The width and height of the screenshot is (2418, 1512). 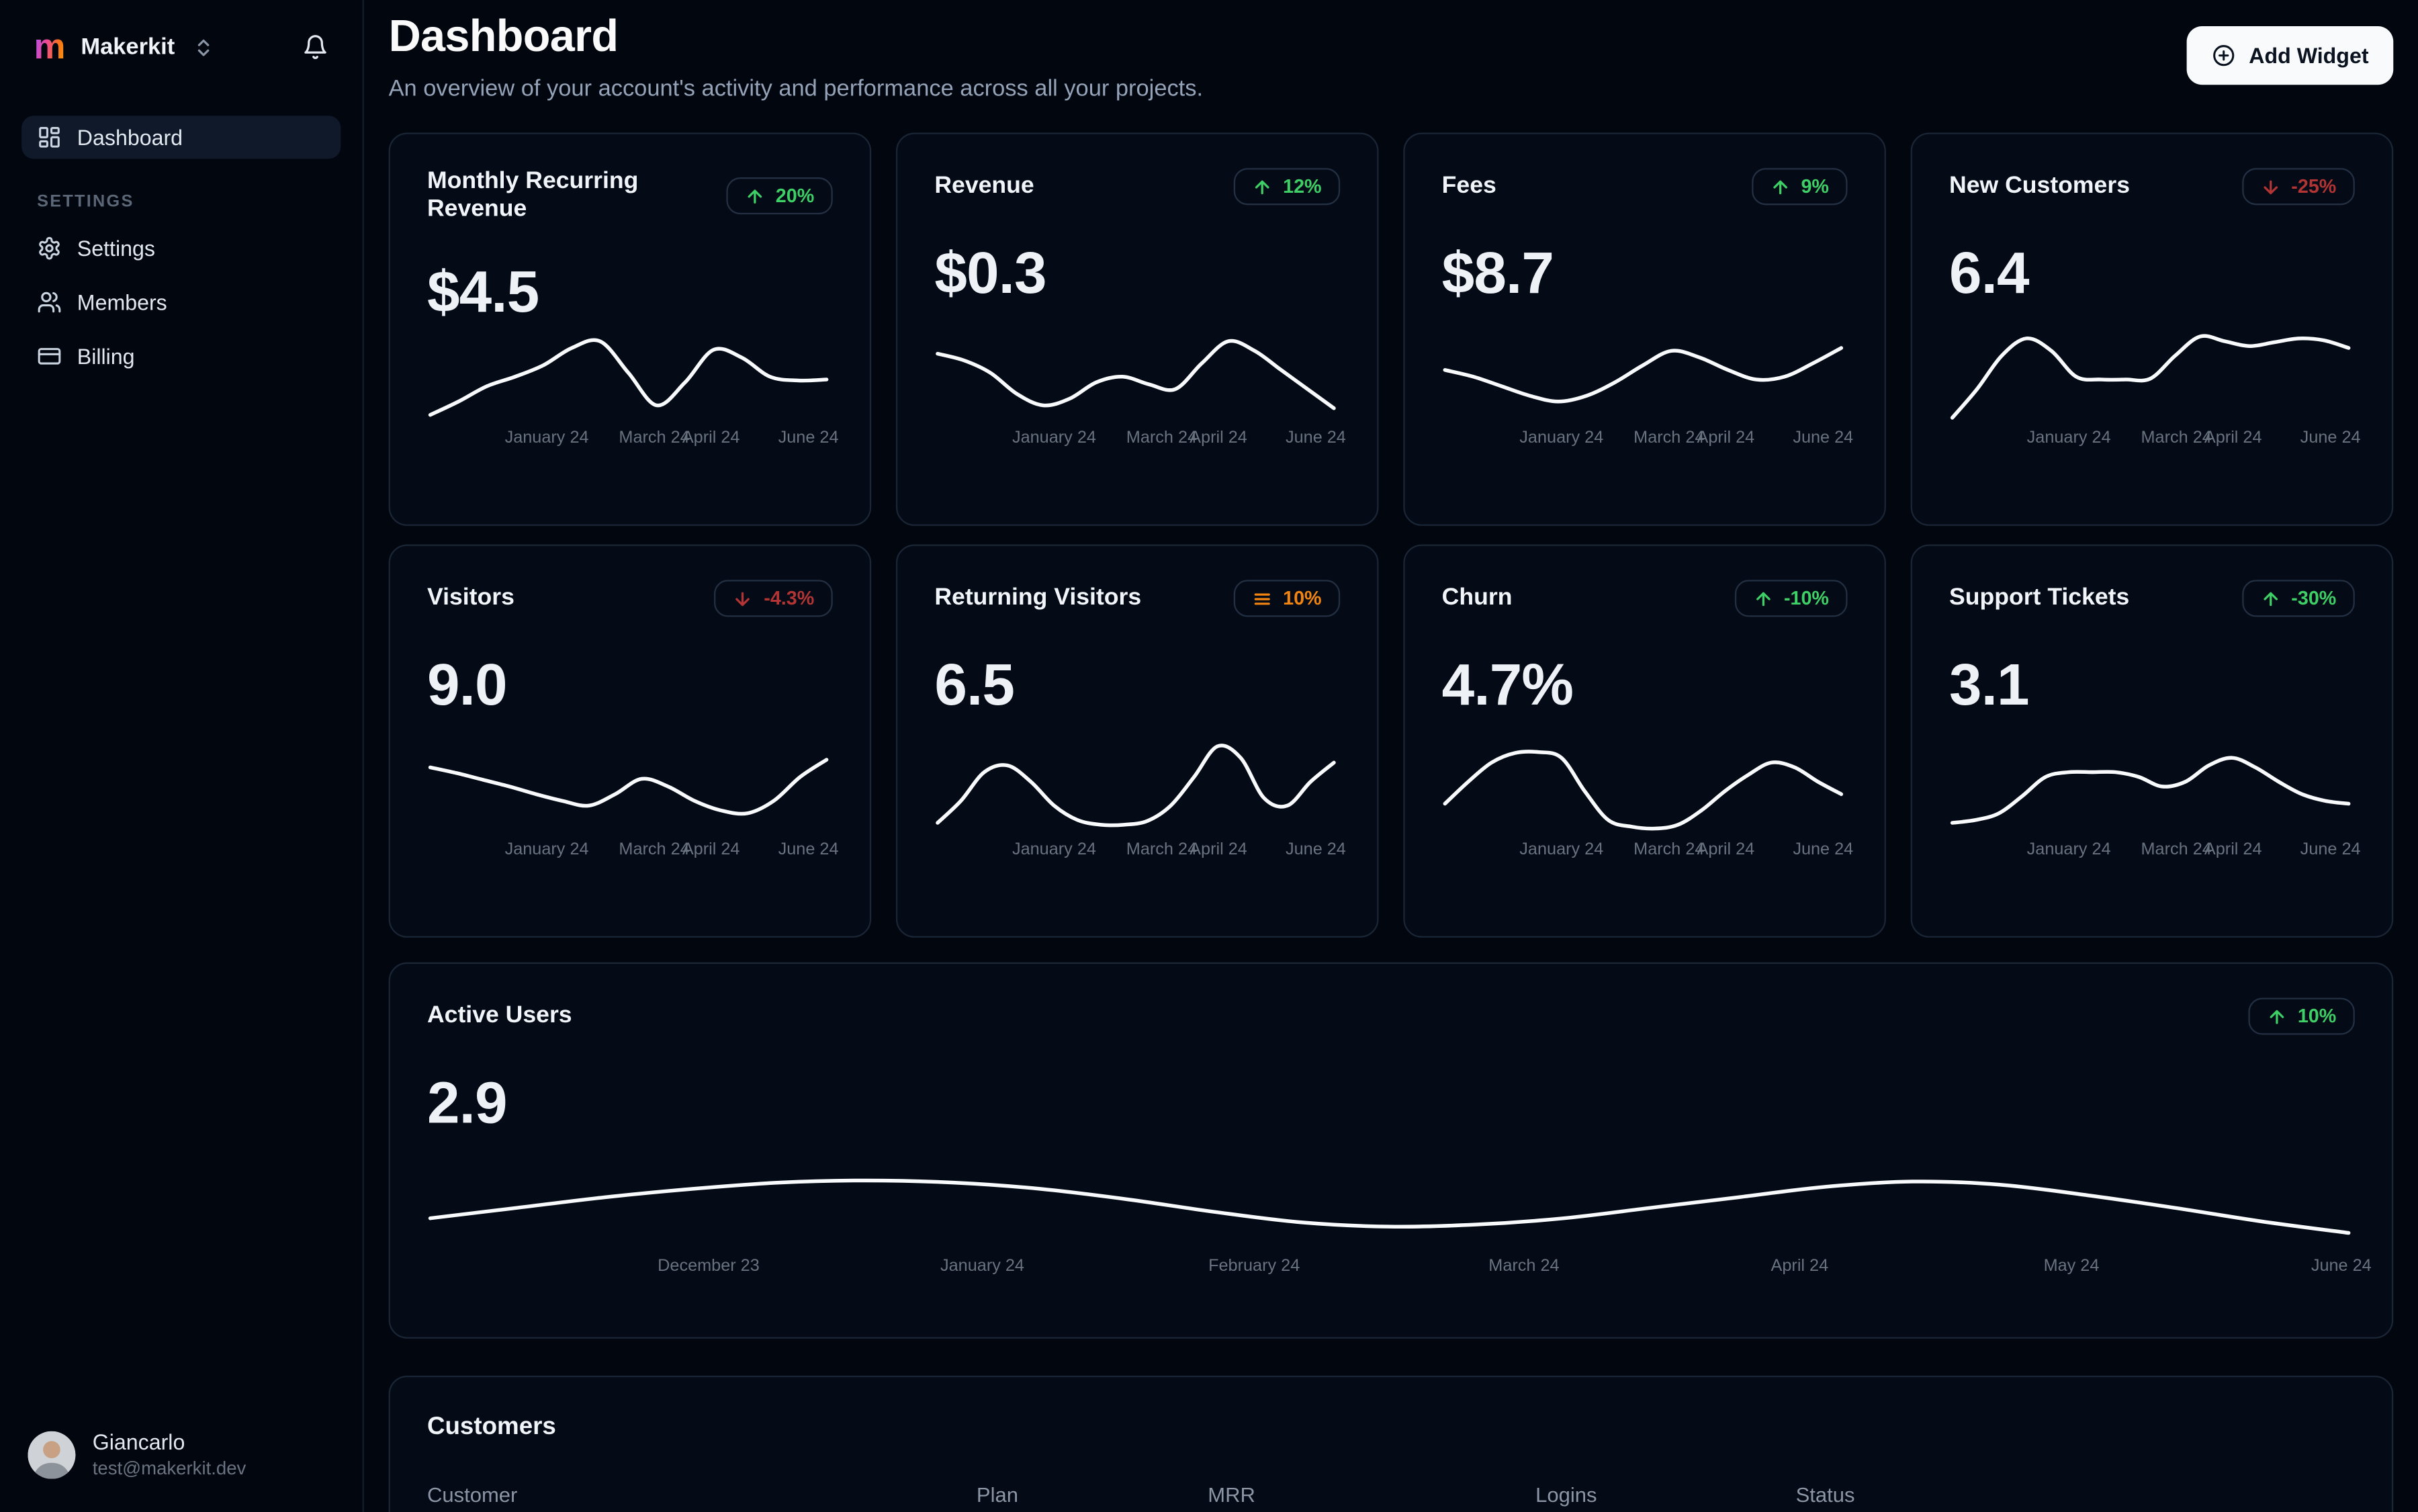 What do you see at coordinates (470, 598) in the screenshot?
I see `card-title: Visitors` at bounding box center [470, 598].